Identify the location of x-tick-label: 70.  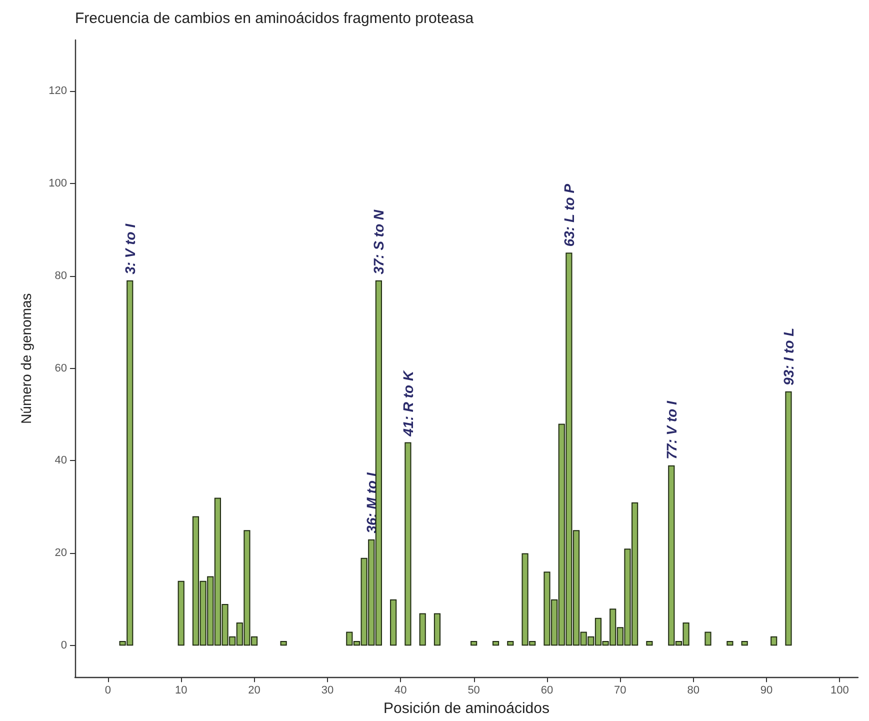
(620, 690).